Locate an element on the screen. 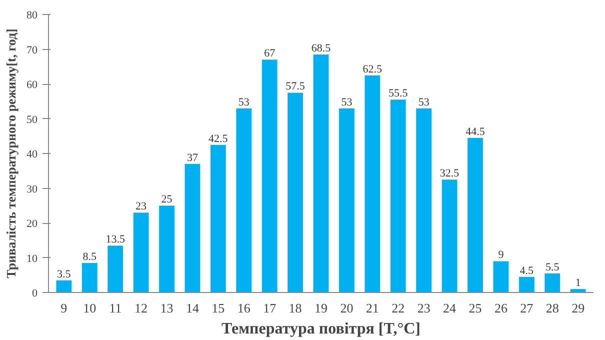 The image size is (605, 340). x-tick-label: 27 is located at coordinates (527, 308).